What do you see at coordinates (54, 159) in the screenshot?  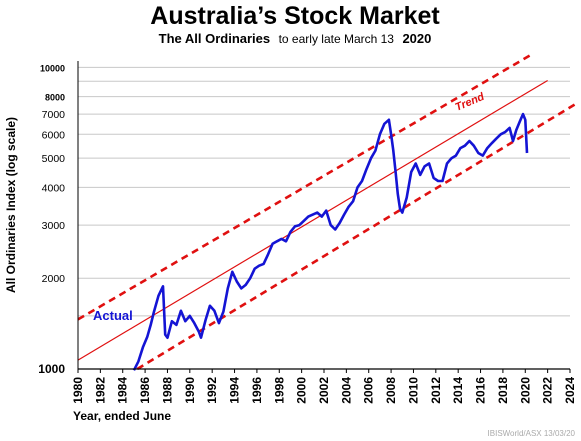 I see `y-tick-label: 5000` at bounding box center [54, 159].